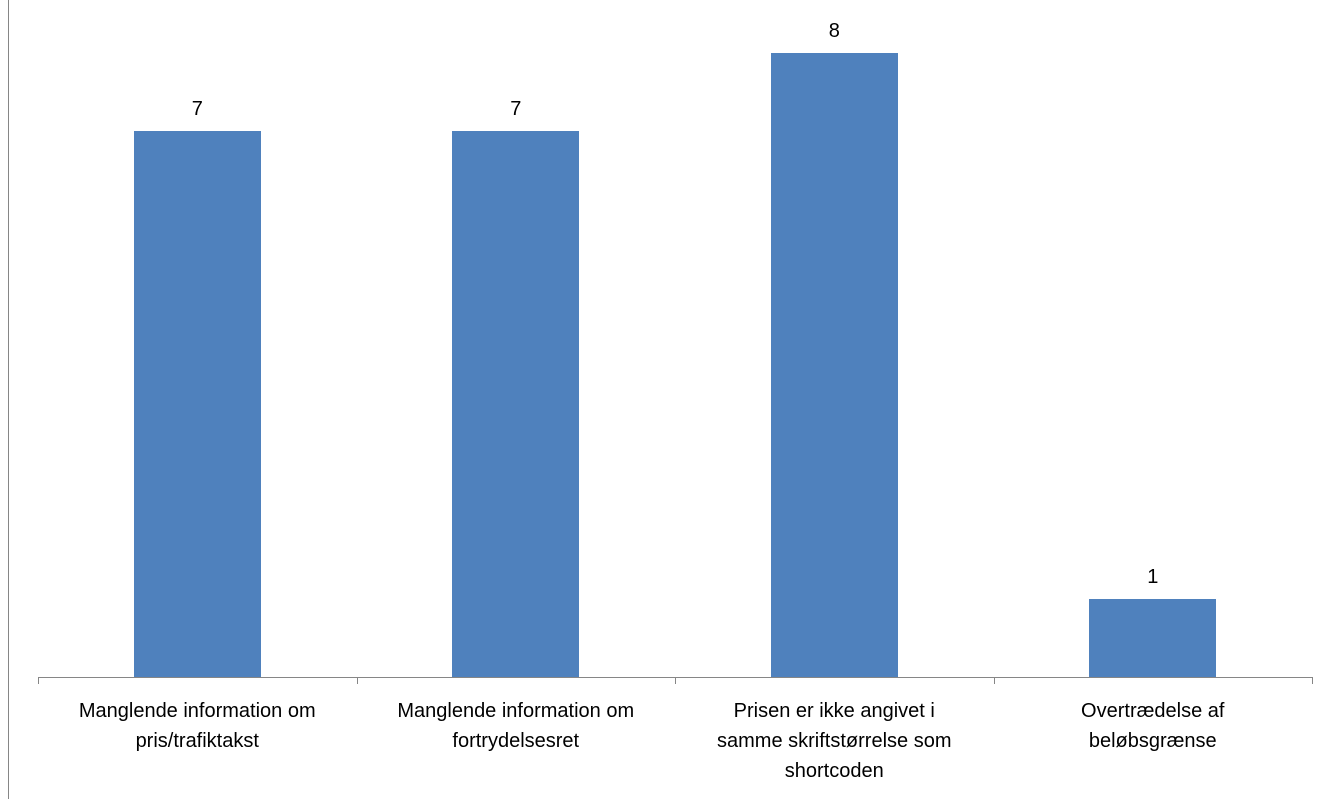  What do you see at coordinates (1153, 711) in the screenshot?
I see `category-label-line: Overtrædelse af` at bounding box center [1153, 711].